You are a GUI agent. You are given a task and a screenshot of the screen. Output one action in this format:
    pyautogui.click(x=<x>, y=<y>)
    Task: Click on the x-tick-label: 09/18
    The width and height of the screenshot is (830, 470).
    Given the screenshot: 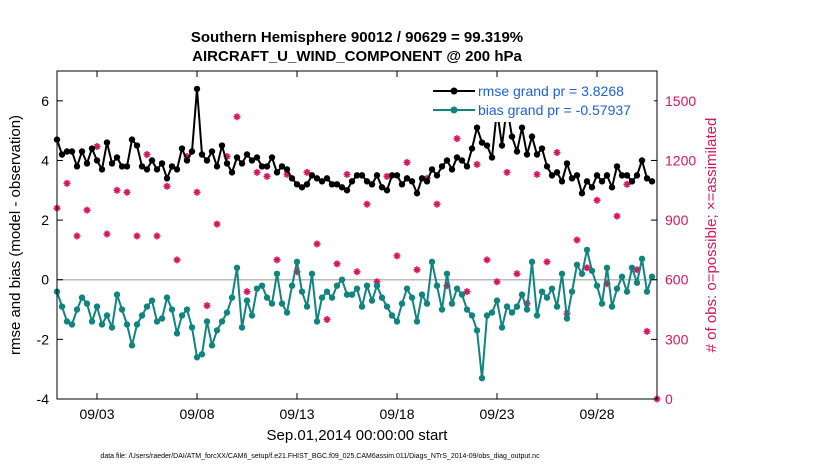 What is the action you would take?
    pyautogui.click(x=396, y=414)
    